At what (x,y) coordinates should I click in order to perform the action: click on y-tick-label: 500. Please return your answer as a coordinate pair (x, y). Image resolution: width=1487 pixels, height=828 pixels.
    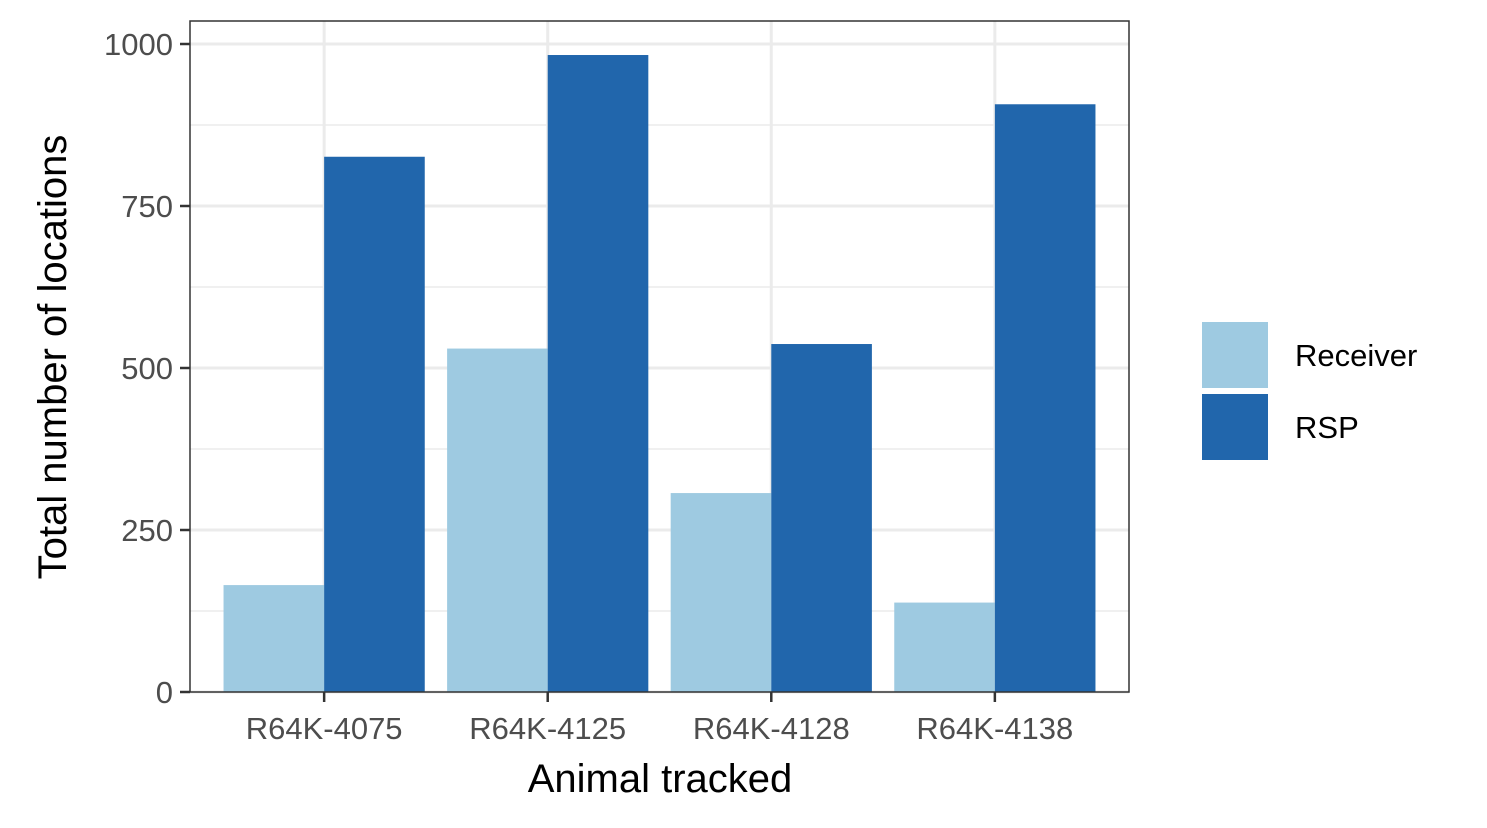
    Looking at the image, I should click on (147, 368).